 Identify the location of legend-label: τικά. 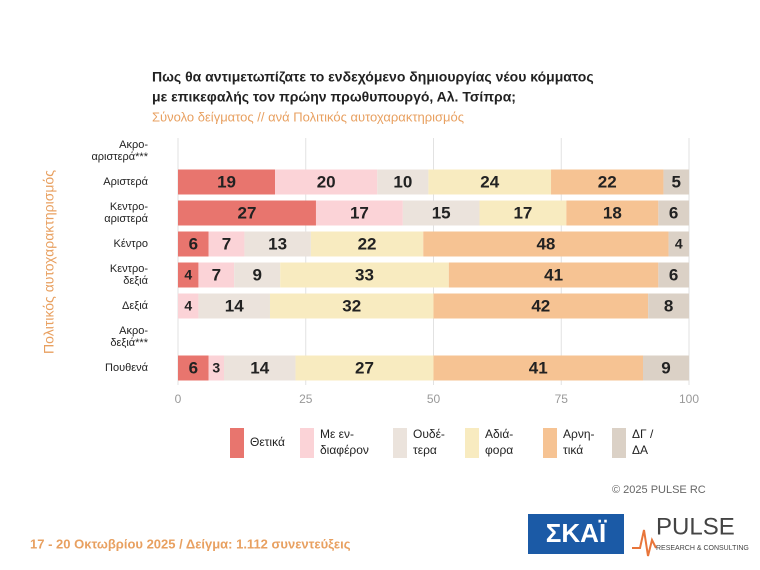
(573, 450).